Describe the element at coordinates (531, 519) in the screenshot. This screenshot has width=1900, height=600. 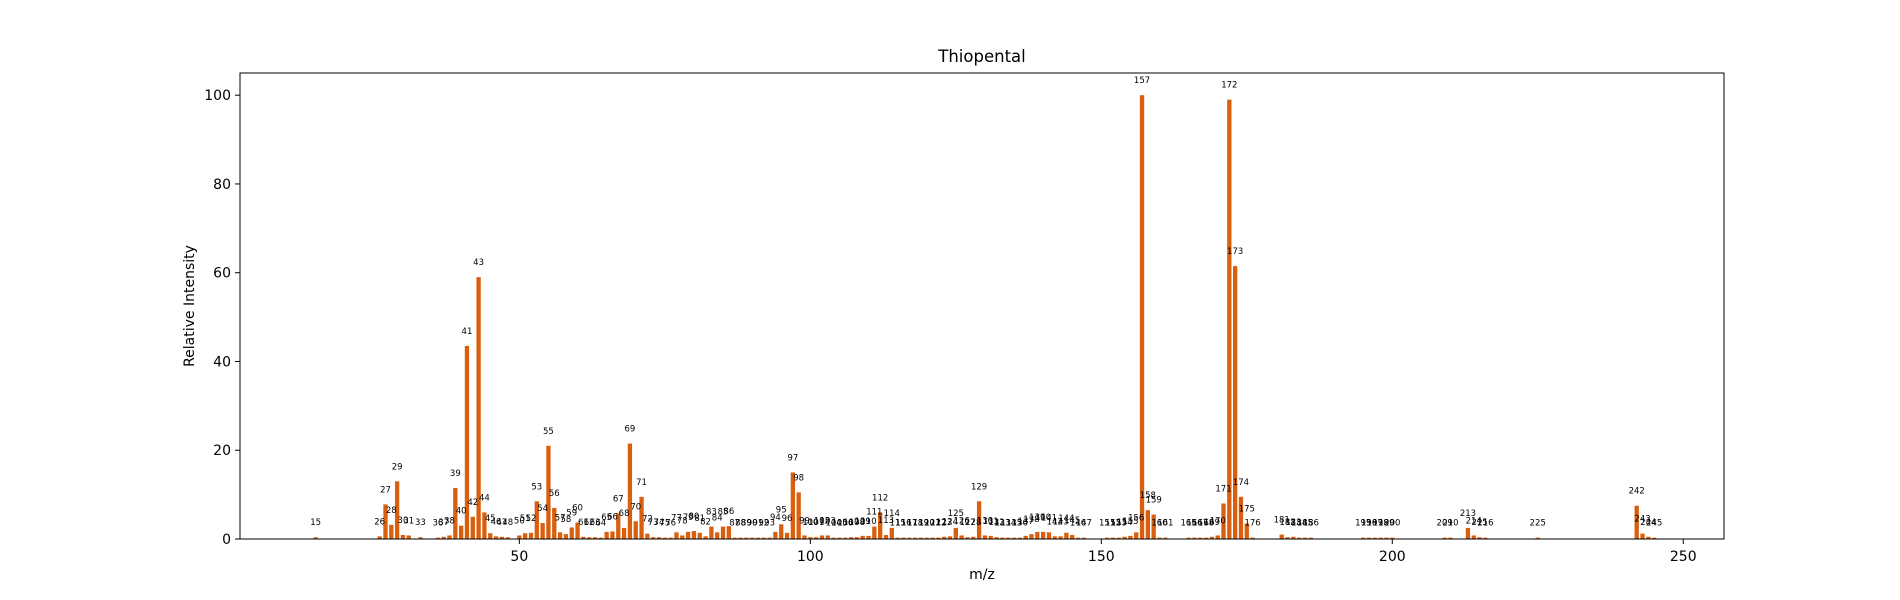
I see `peak-label: 52` at that location.